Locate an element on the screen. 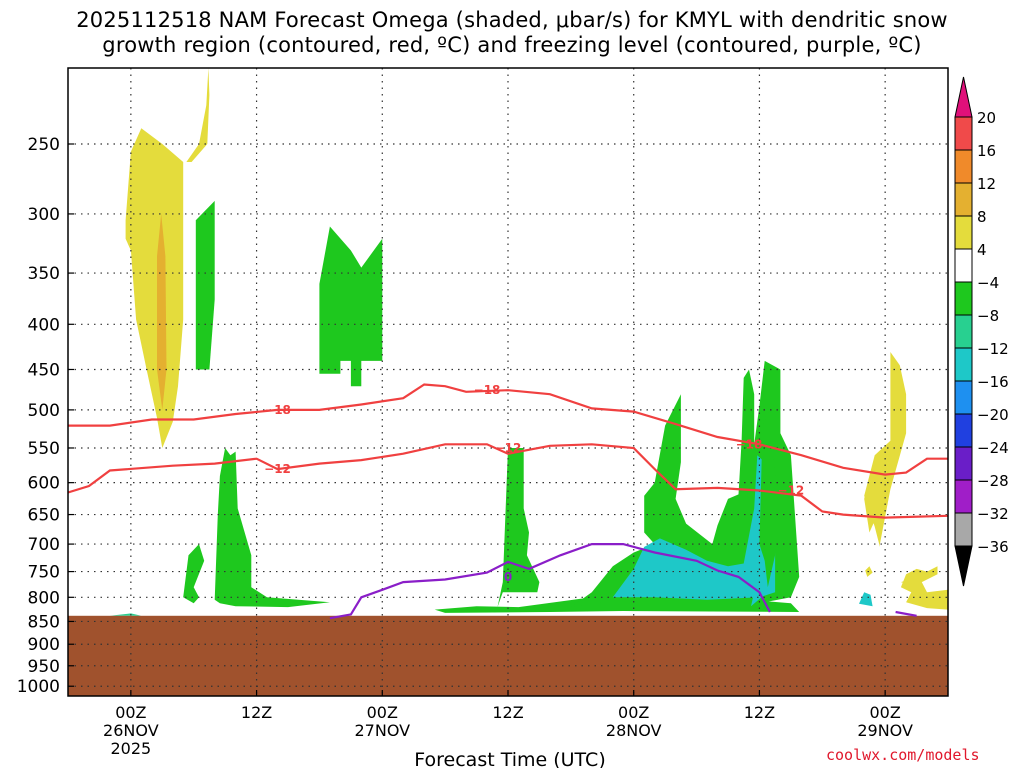  y-tick-label-850: 850 is located at coordinates (44, 622).